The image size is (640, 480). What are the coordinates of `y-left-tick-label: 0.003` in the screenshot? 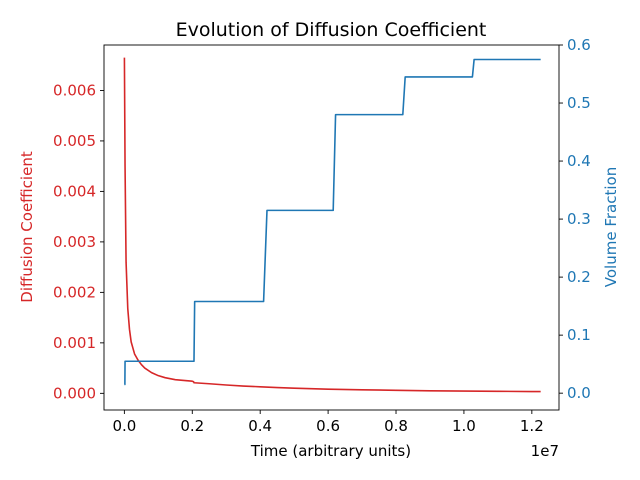 It's located at (74, 242).